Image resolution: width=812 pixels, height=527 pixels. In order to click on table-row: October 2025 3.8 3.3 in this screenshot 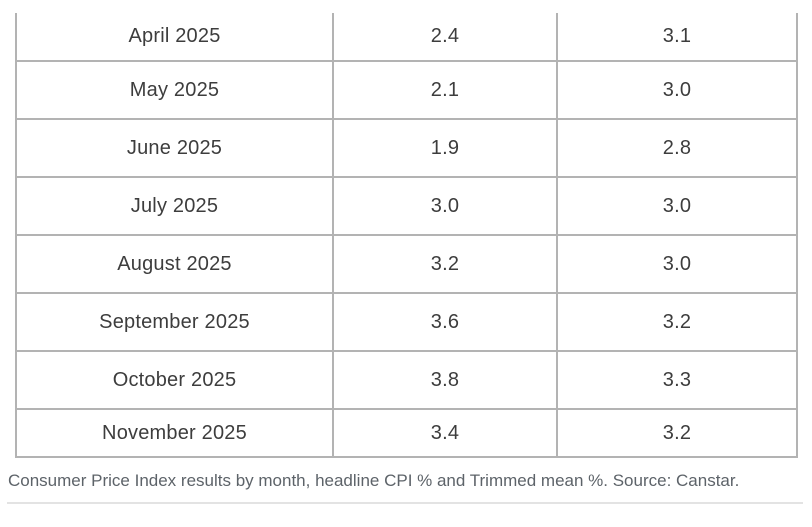, I will do `click(406, 380)`.